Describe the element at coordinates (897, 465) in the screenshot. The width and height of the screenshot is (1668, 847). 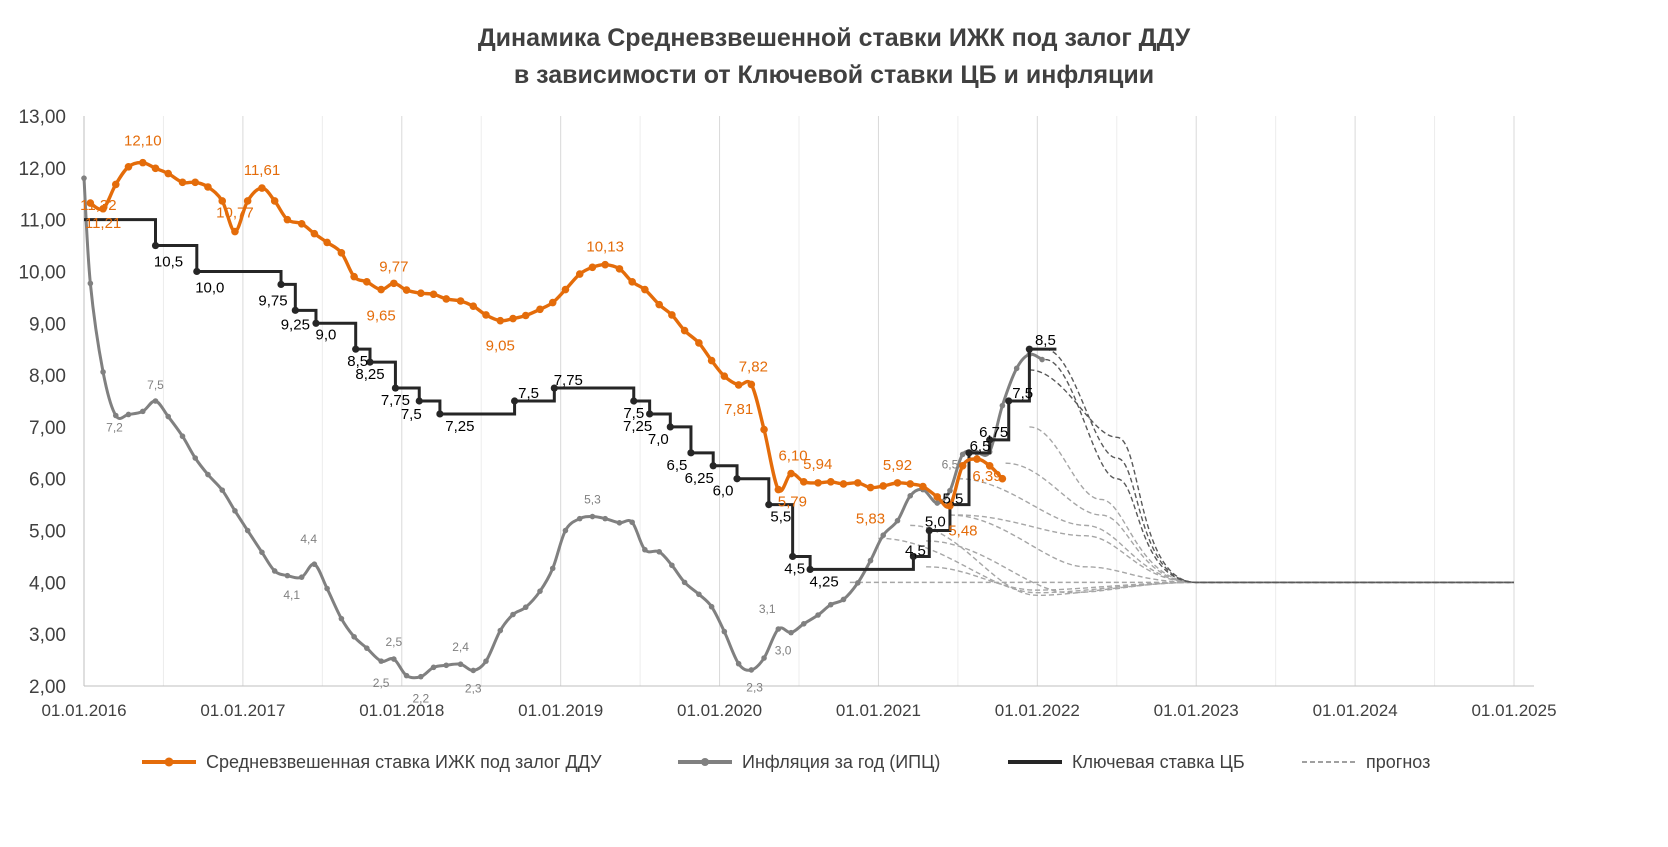
I see `mortgage-data-label: 5,92` at that location.